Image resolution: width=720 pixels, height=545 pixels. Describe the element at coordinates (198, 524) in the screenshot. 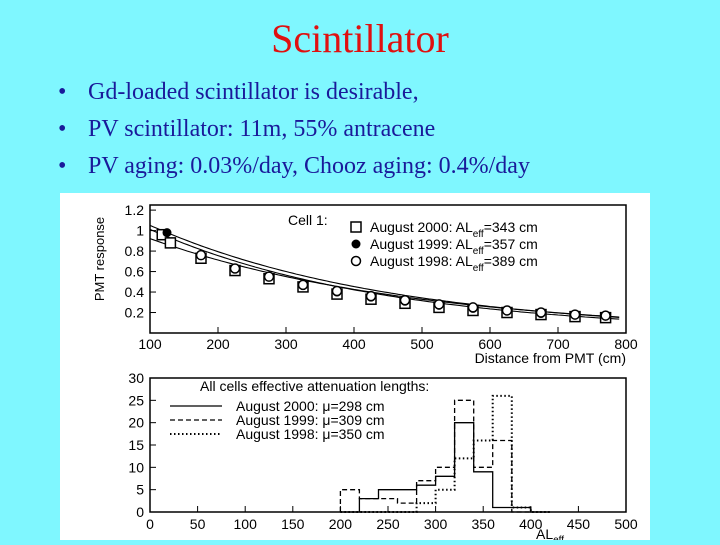

I see `bottom-x-tick-label: 50` at that location.